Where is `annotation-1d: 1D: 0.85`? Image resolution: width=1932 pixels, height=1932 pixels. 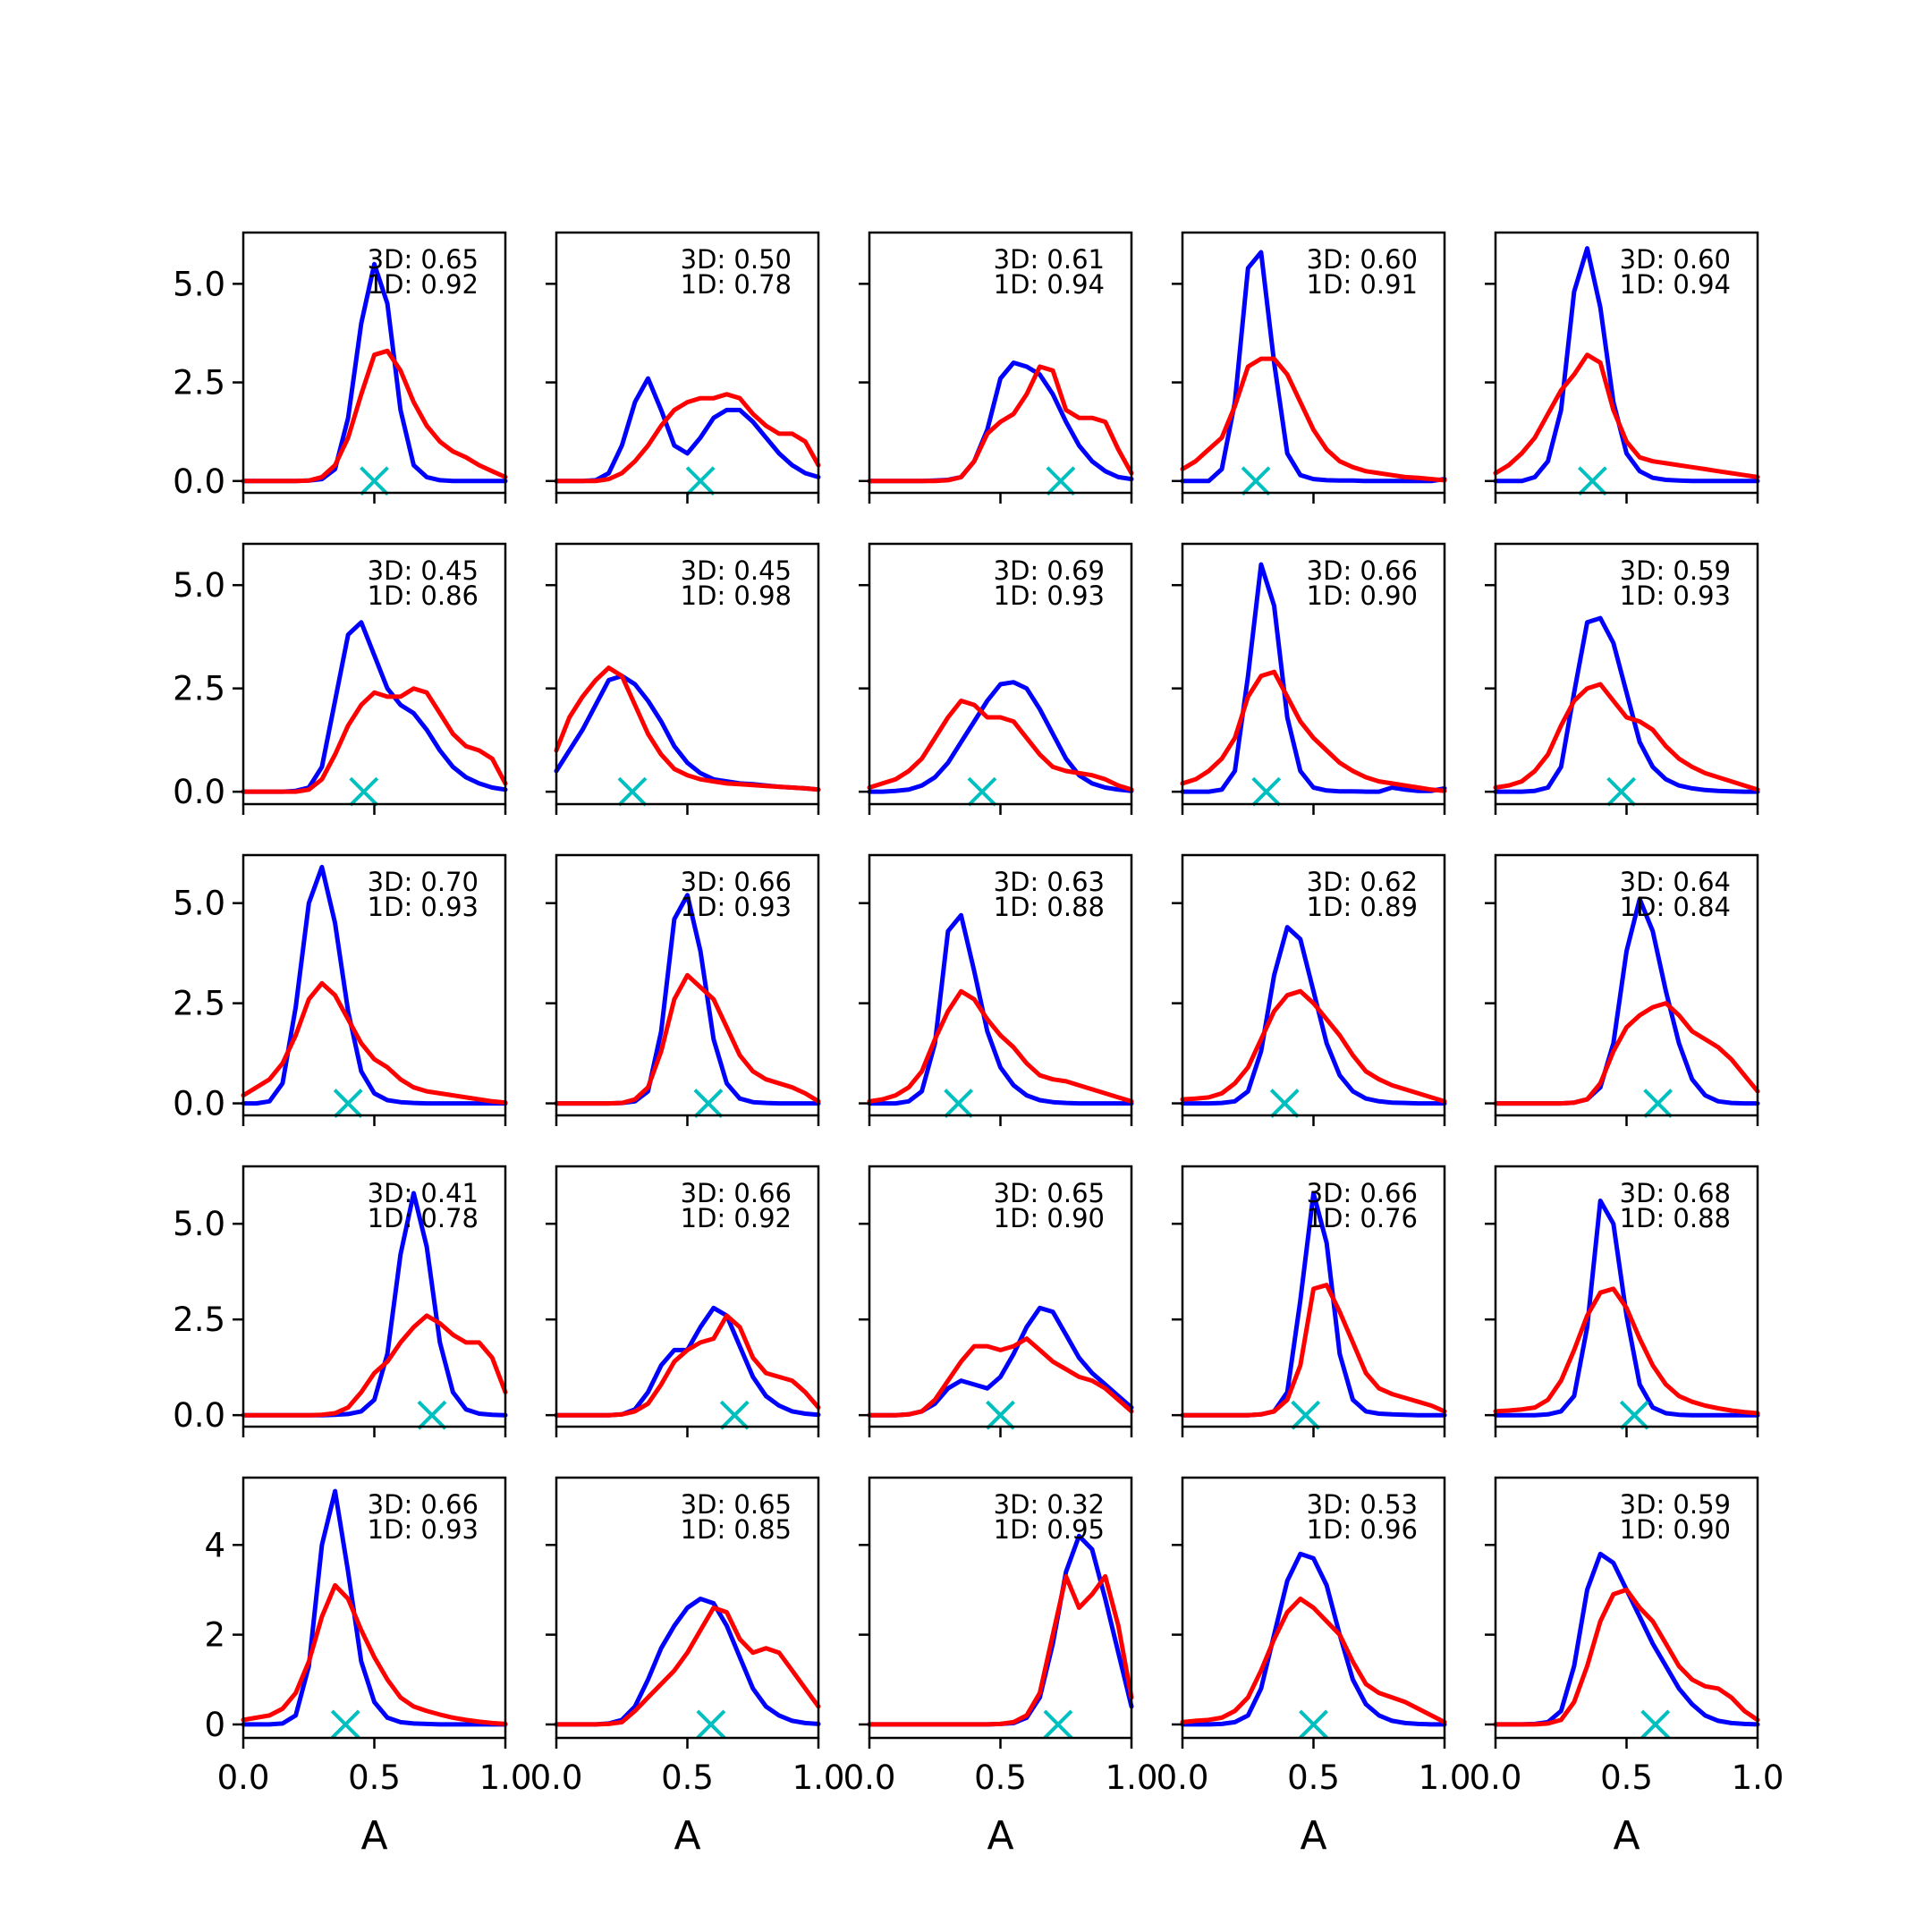 annotation-1d: 1D: 0.85 is located at coordinates (736, 1529).